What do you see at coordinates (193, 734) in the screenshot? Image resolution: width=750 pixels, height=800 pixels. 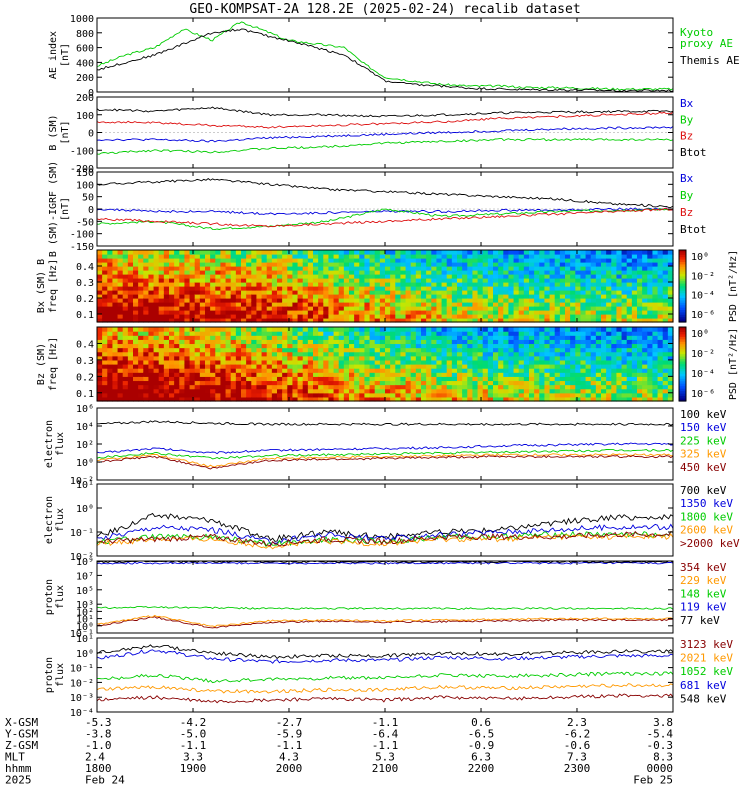 I see `x-axis-value: -5.0` at bounding box center [193, 734].